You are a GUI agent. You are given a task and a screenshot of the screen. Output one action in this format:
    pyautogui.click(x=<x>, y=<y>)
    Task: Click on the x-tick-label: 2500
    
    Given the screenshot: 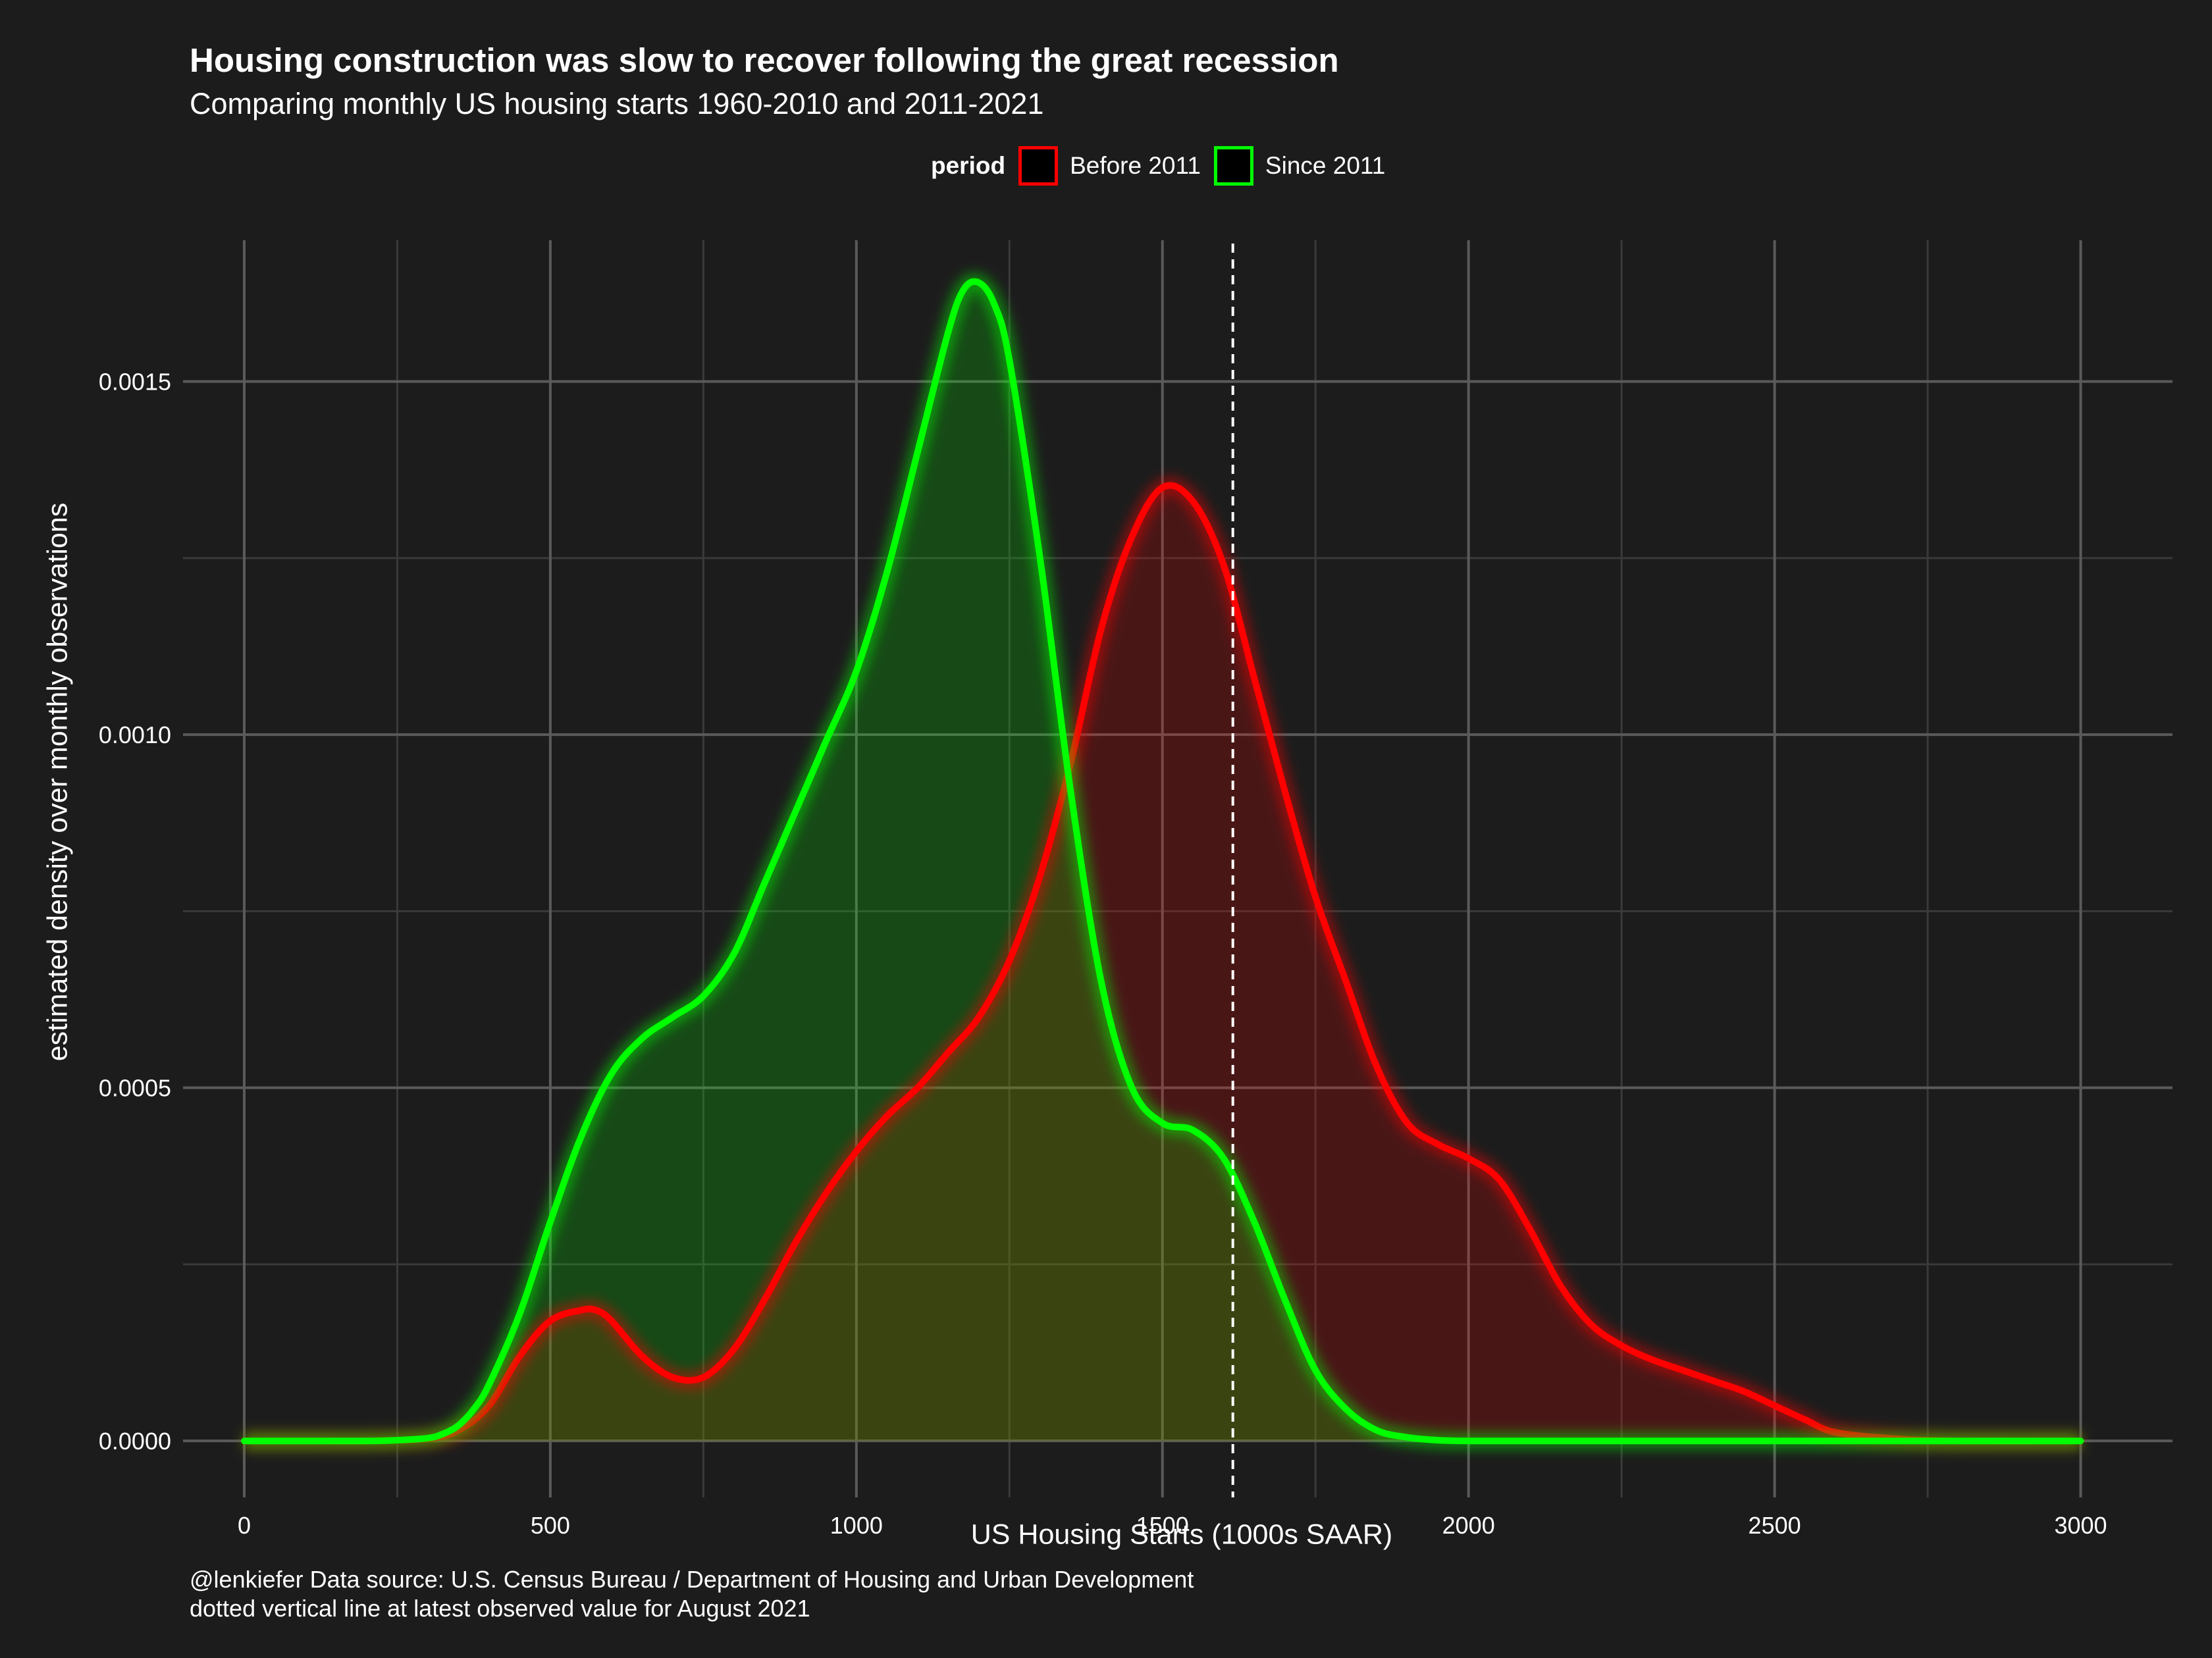 What is the action you would take?
    pyautogui.click(x=1775, y=1526)
    